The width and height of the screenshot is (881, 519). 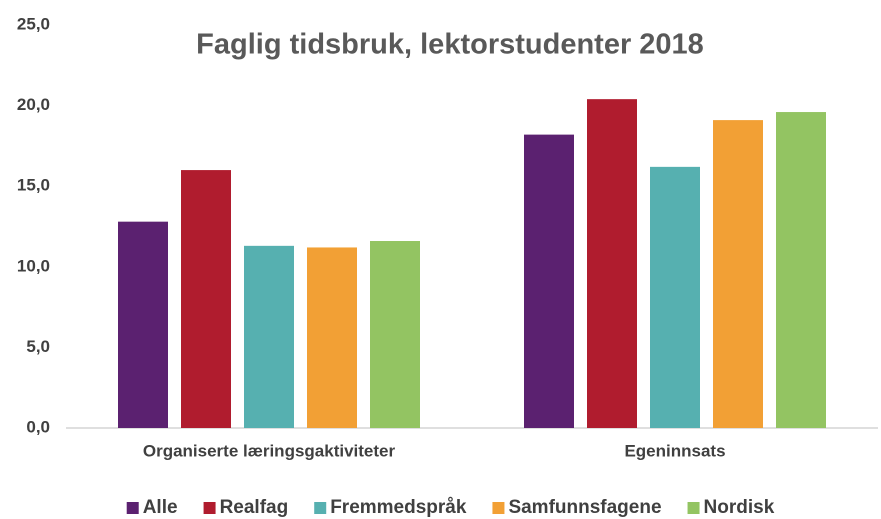 I want to click on legend-label: Nordisk, so click(x=739, y=507).